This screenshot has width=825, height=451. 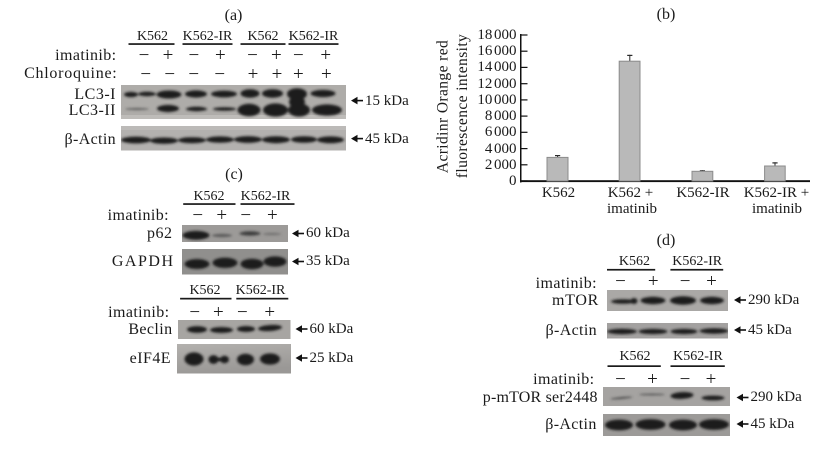 I want to click on svg-text: fluorescence intensity, so click(x=462, y=106).